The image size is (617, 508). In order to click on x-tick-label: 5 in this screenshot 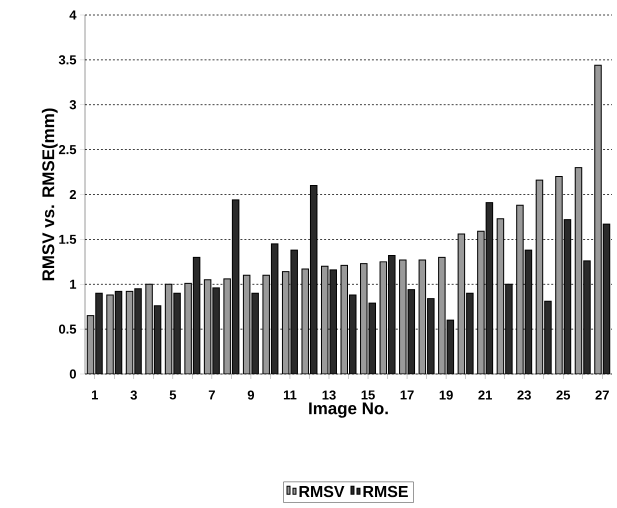, I will do `click(173, 395)`.